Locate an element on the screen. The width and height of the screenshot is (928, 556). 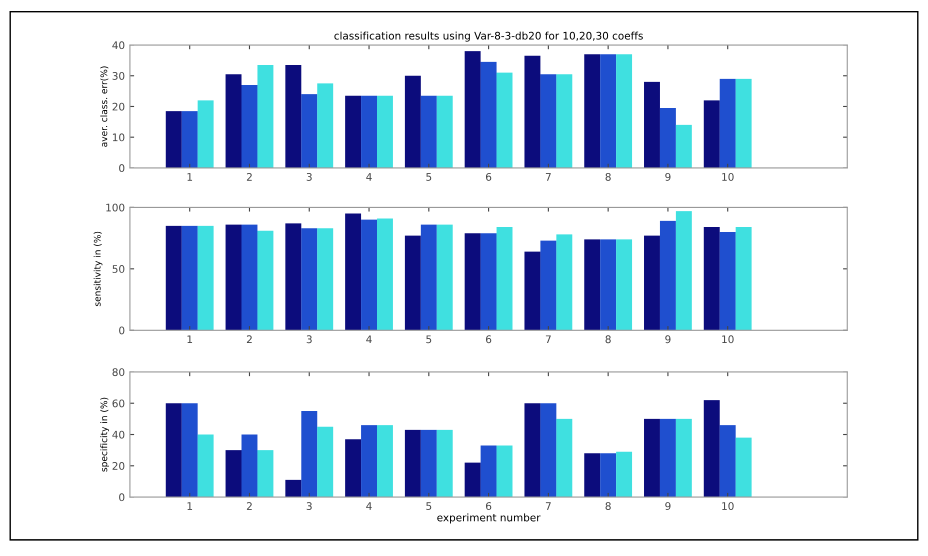
y-tick-label: 30 is located at coordinates (118, 76).